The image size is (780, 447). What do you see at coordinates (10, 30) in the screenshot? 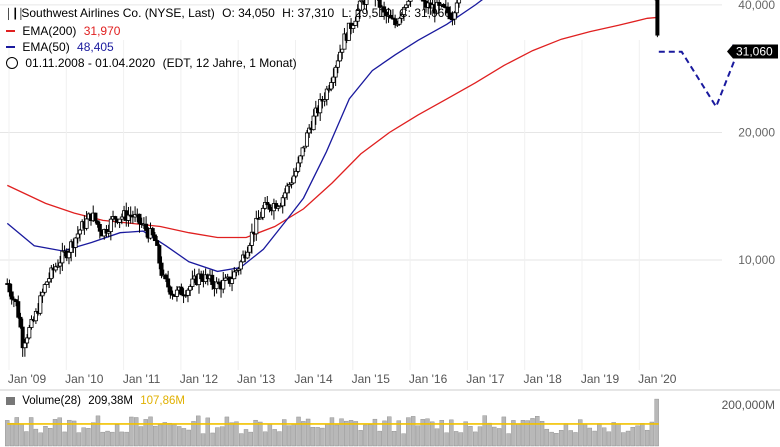
I see `ema200-swatch` at bounding box center [10, 30].